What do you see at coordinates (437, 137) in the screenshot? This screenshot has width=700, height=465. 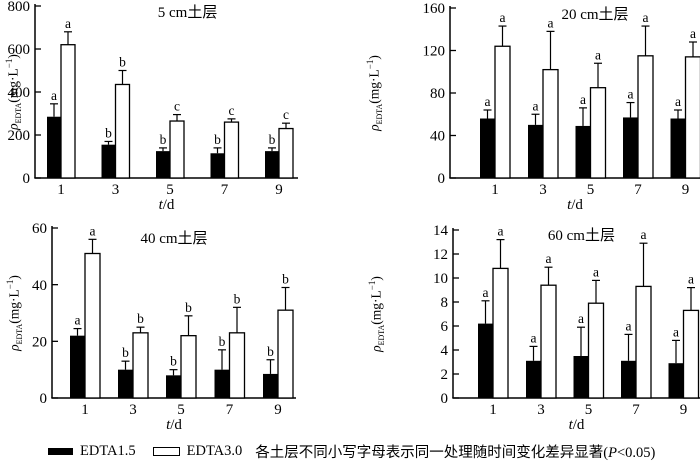 I see `y-tick-label: 40` at bounding box center [437, 137].